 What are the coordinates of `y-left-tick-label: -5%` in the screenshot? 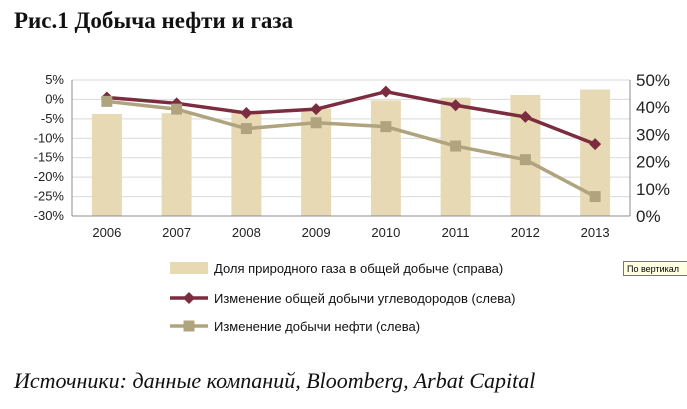 It's located at (53, 118).